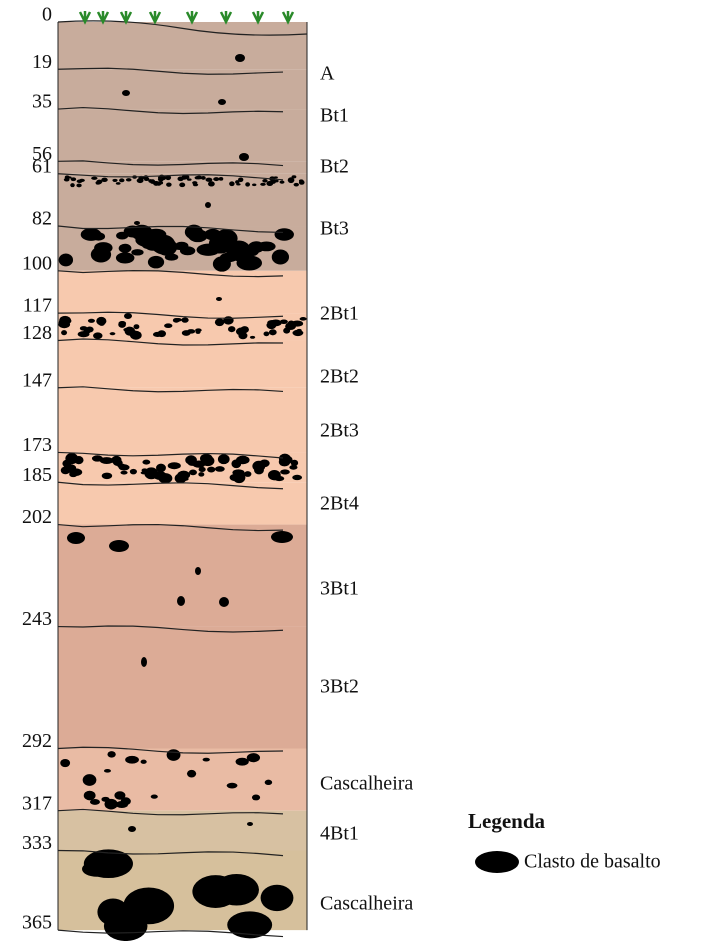  I want to click on depth-label: 61, so click(42, 166).